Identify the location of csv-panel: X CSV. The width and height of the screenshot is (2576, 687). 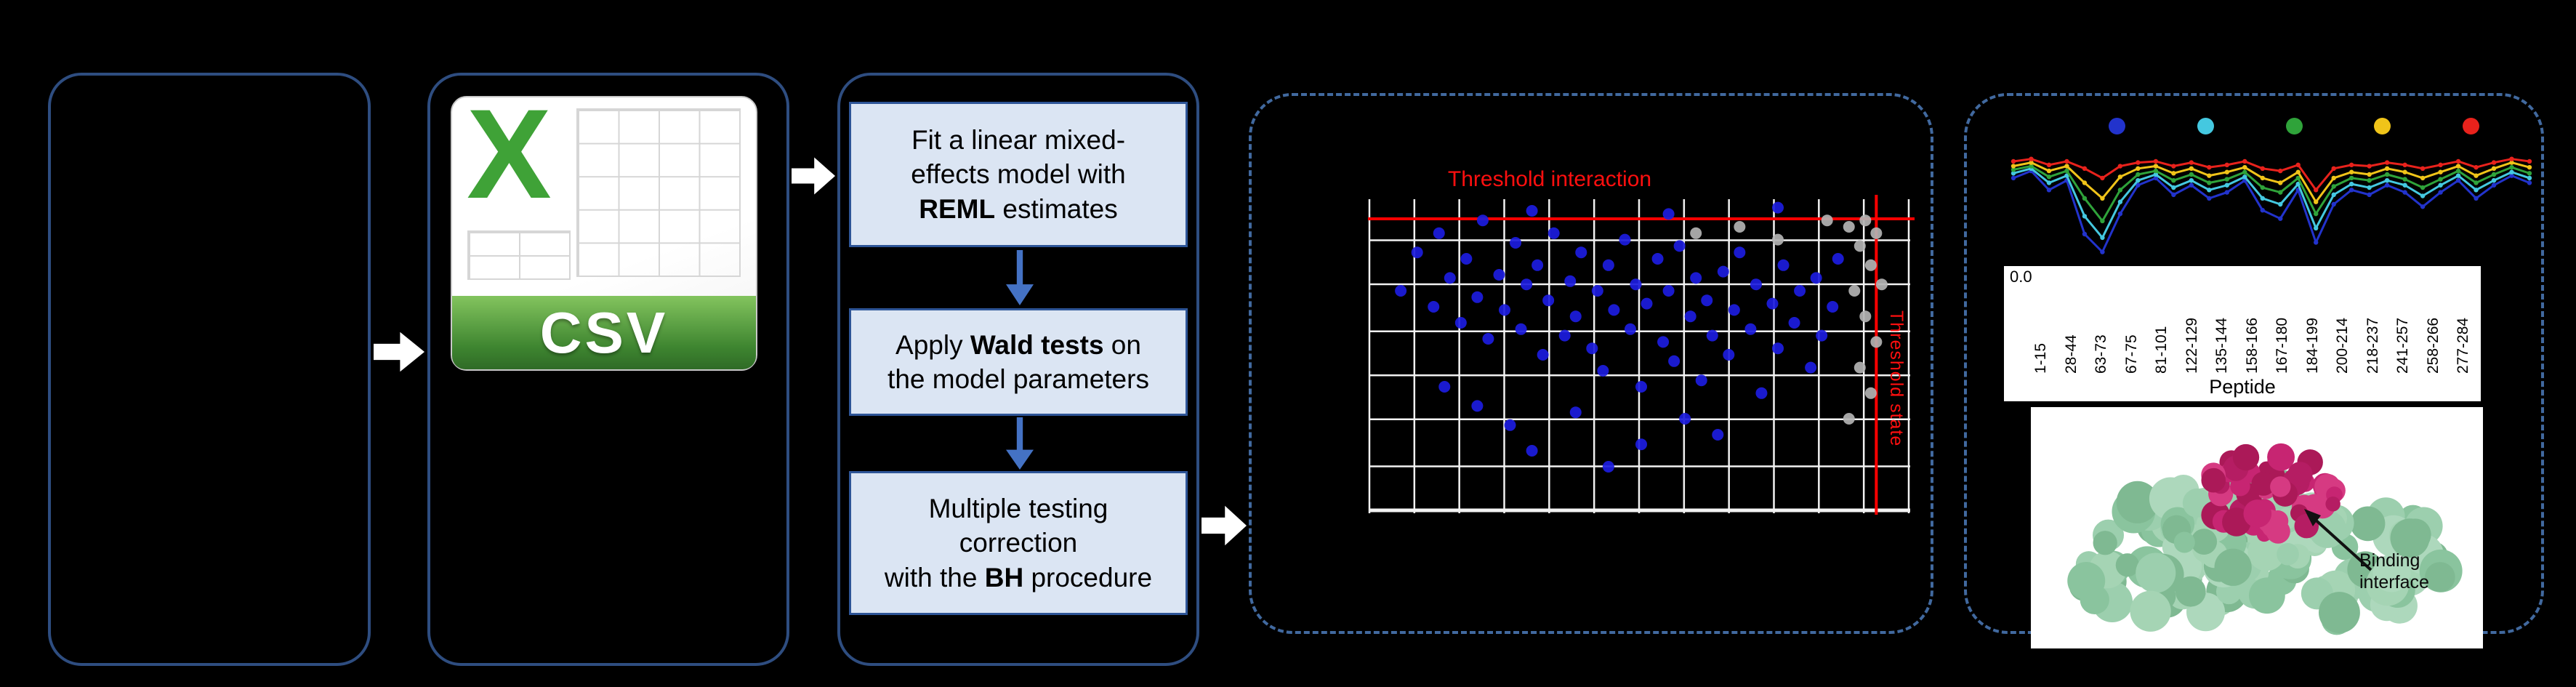
(608, 369).